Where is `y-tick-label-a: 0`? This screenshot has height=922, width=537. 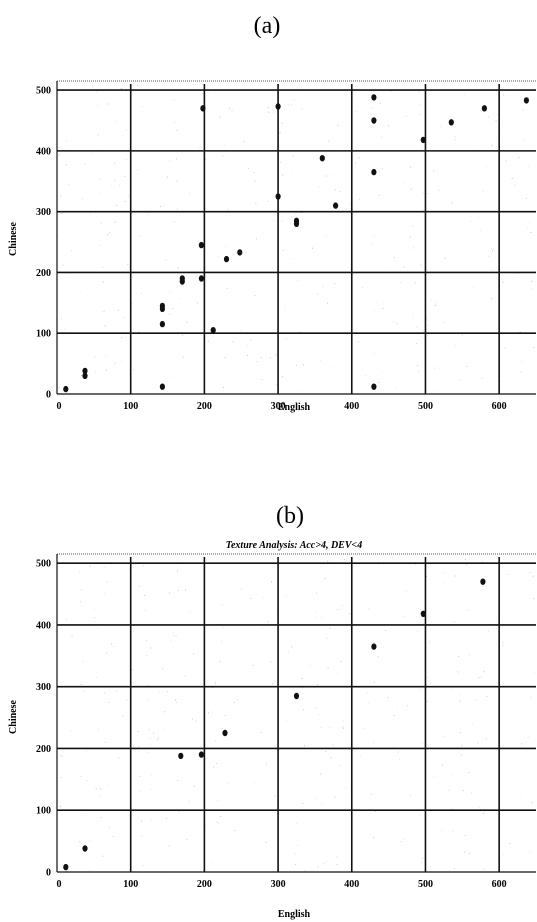 y-tick-label-a: 0 is located at coordinates (48, 395).